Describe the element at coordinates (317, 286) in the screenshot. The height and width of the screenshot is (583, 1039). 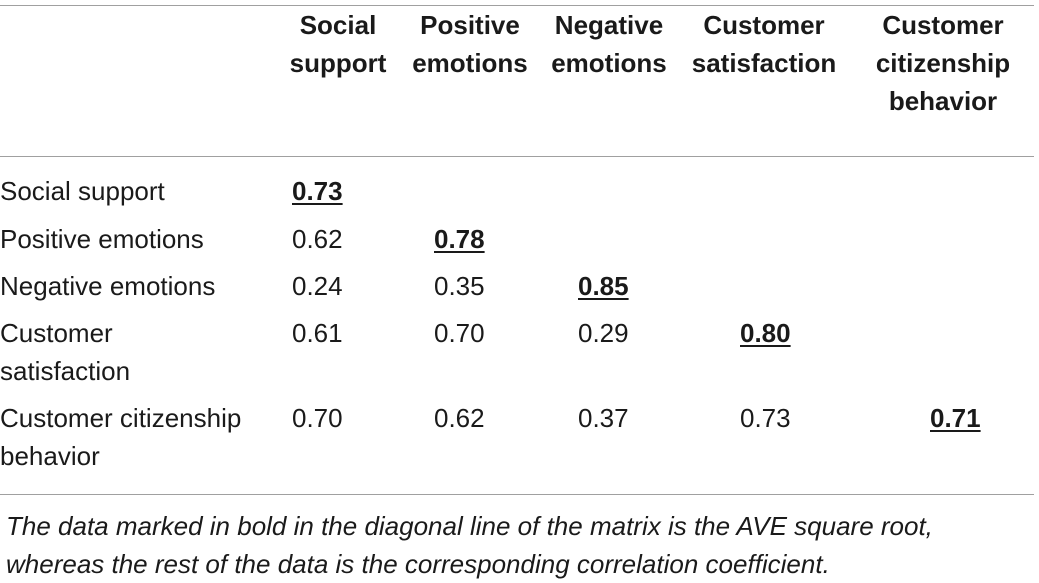
I see `cell-value: 0.24` at that location.